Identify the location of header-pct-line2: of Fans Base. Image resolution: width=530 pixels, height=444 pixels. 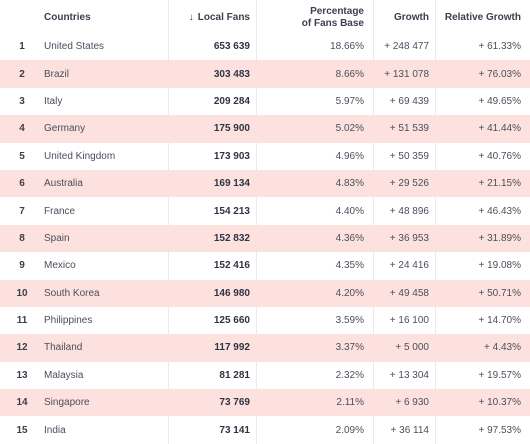
(332, 23).